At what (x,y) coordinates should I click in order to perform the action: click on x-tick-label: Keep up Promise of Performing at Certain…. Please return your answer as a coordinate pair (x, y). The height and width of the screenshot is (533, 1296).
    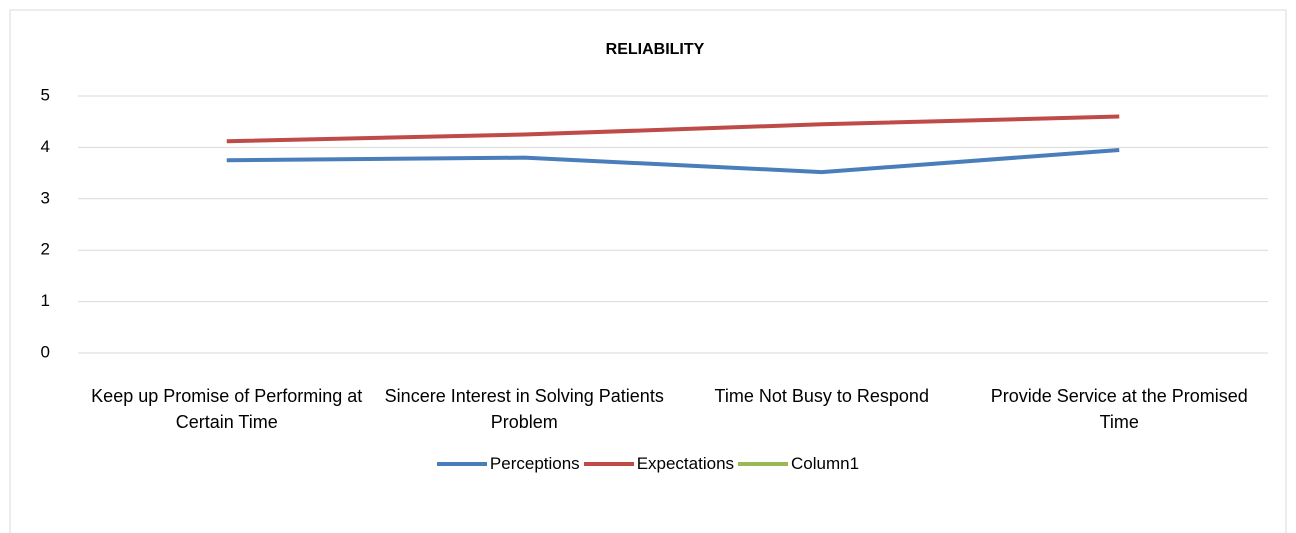
    Looking at the image, I should click on (227, 409).